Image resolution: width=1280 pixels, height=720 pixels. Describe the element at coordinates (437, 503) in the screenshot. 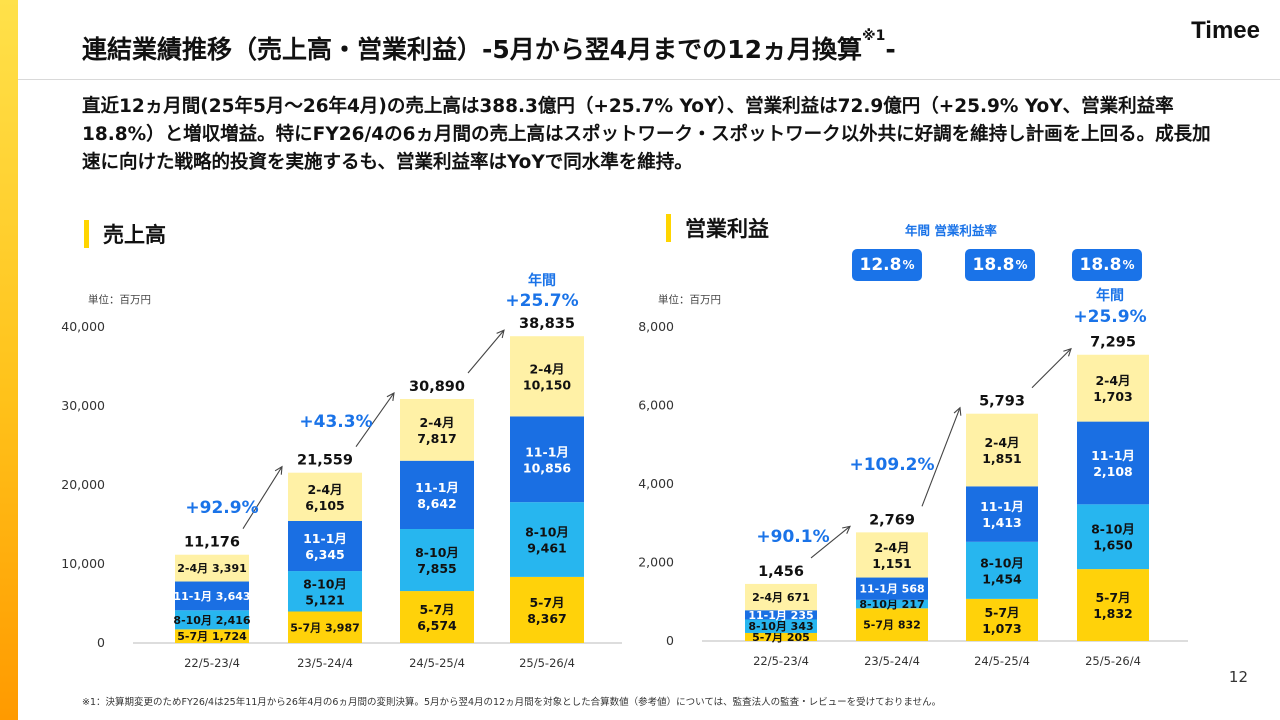

I see `segment-value: 8,642` at that location.